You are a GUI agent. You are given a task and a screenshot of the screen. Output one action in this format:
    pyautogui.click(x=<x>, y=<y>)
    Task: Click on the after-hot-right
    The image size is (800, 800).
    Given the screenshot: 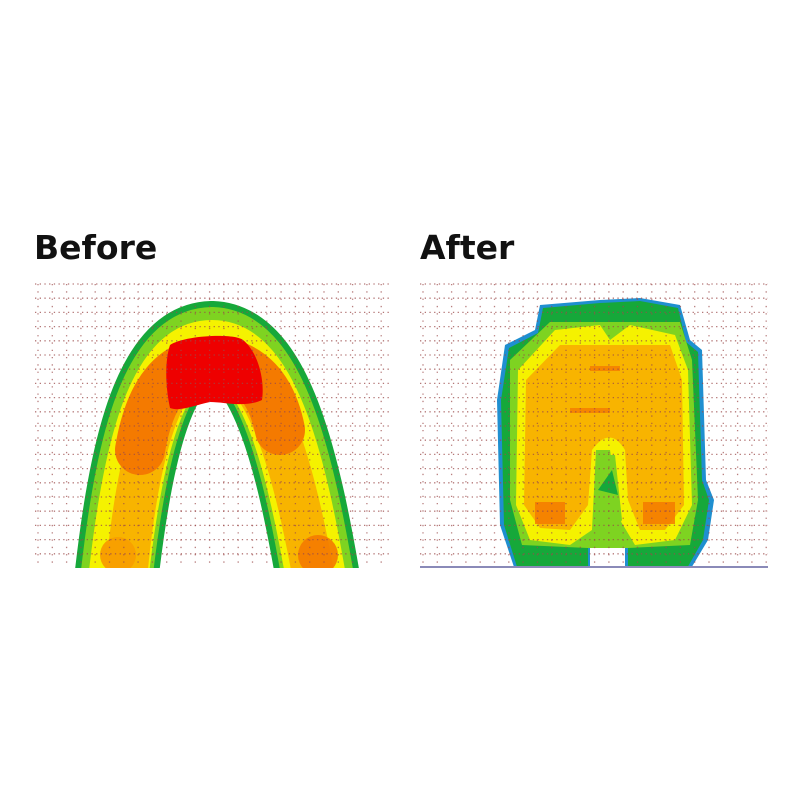 What is the action you would take?
    pyautogui.click(x=659, y=513)
    